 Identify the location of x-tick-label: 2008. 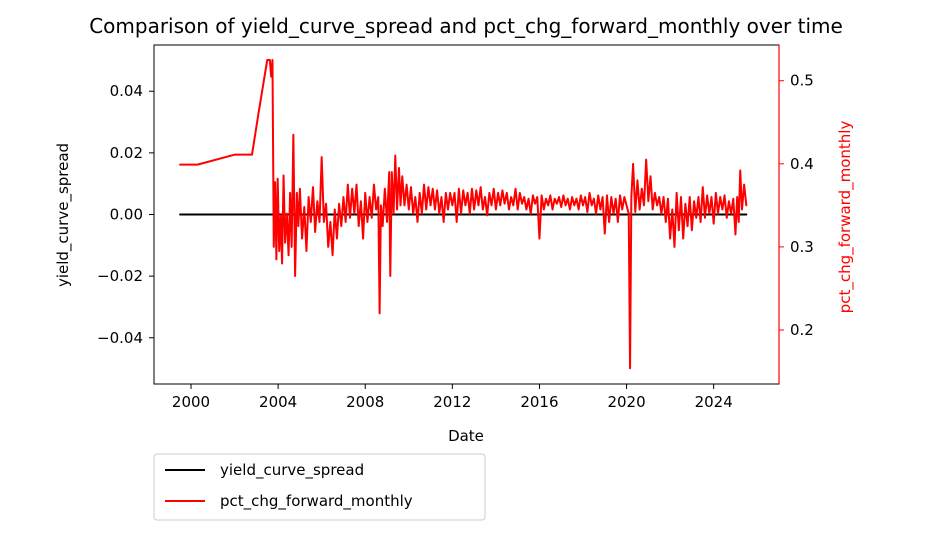
(365, 402).